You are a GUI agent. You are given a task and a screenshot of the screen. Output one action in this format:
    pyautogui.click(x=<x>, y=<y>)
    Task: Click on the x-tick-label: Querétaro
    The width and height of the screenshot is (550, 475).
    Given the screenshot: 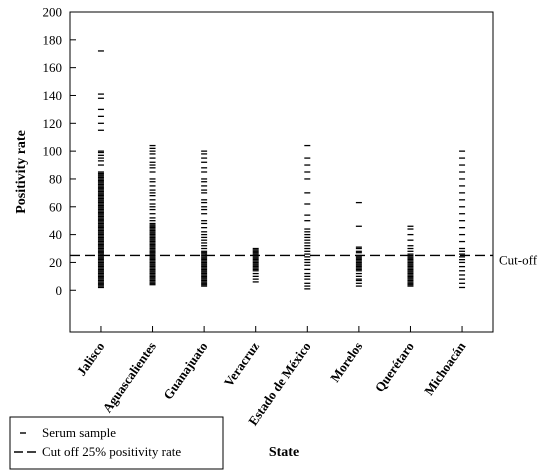 What is the action you would take?
    pyautogui.click(x=394, y=367)
    